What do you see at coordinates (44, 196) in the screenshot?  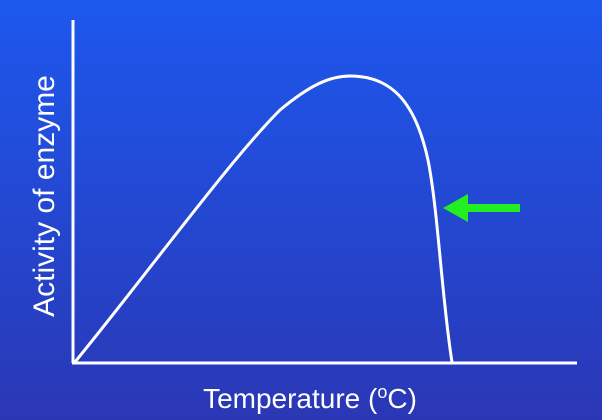 I see `y-axis-label: Activity of enzyme` at bounding box center [44, 196].